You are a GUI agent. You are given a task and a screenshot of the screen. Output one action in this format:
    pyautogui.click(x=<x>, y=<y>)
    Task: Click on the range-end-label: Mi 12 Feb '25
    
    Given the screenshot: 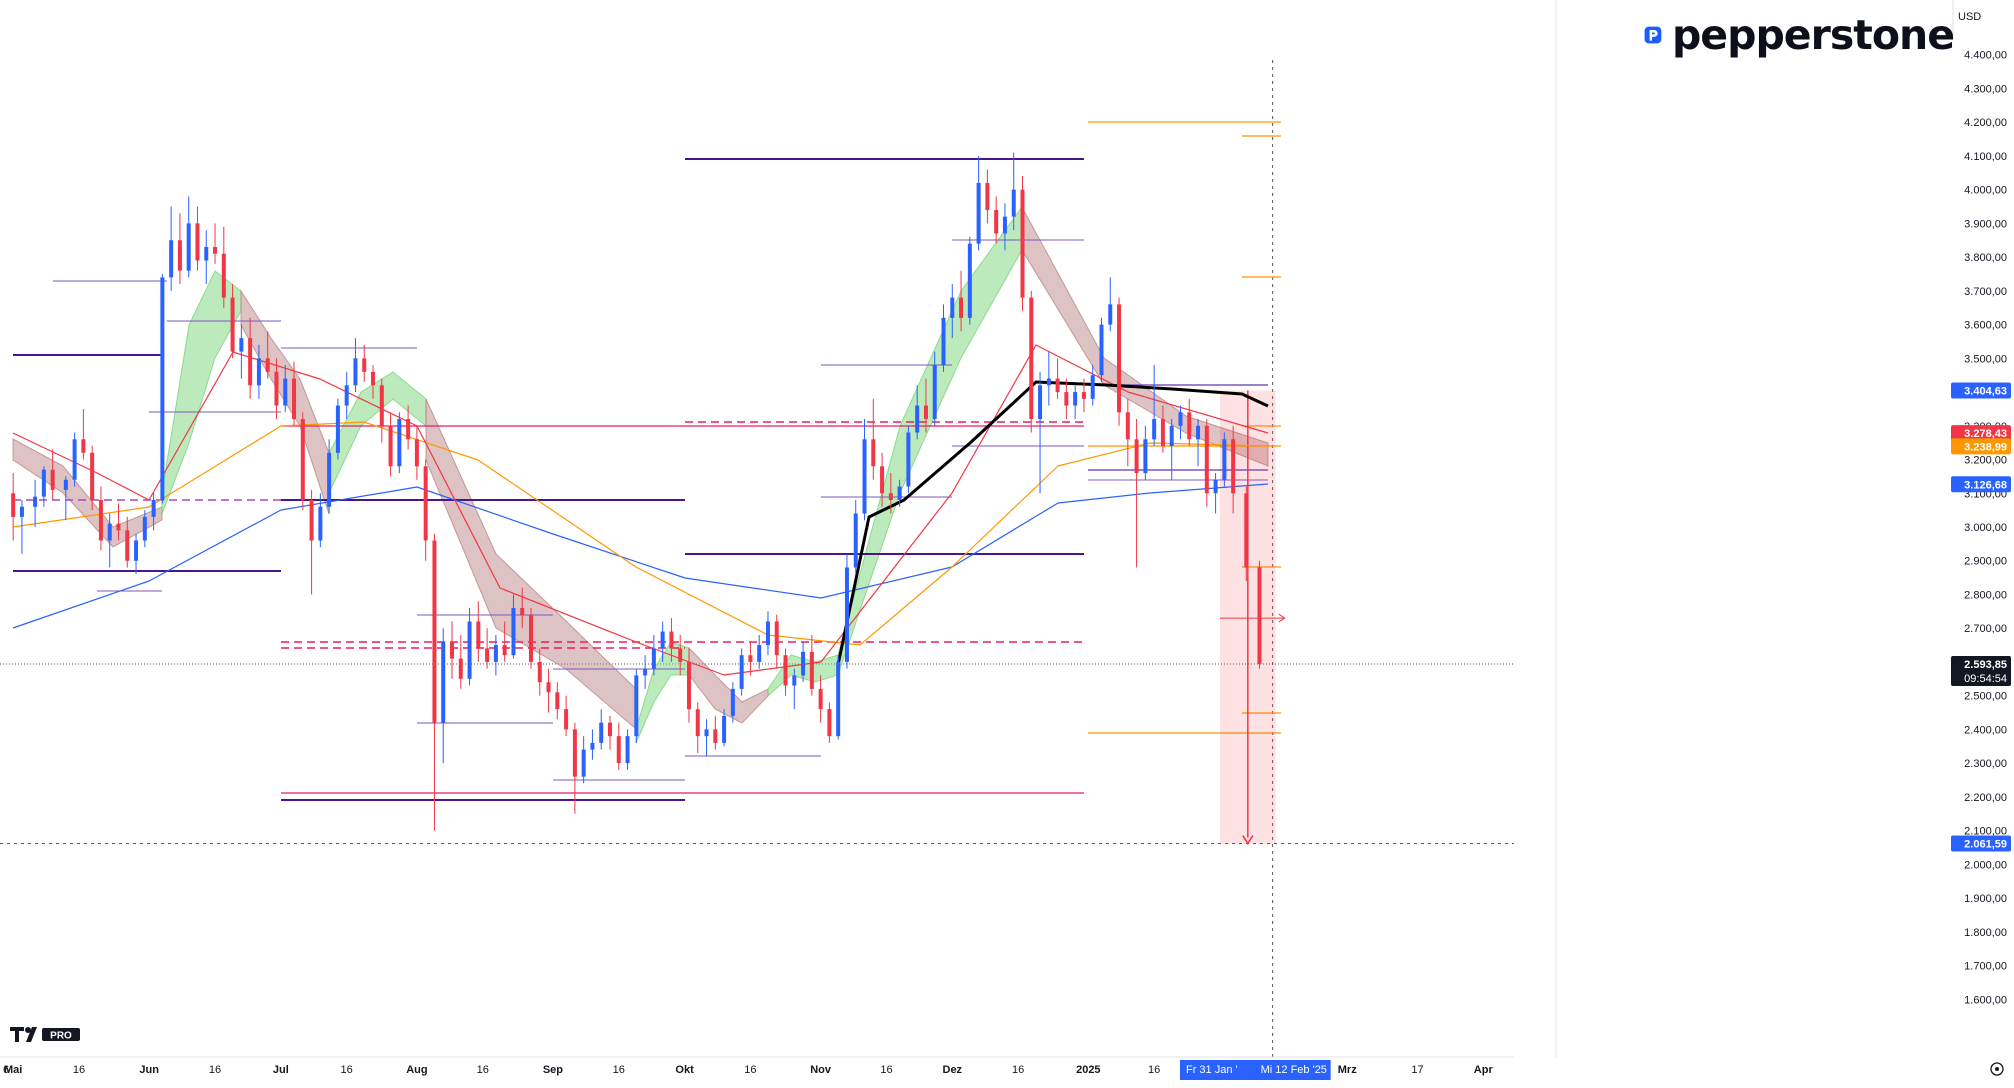 What is the action you would take?
    pyautogui.click(x=1294, y=1070)
    